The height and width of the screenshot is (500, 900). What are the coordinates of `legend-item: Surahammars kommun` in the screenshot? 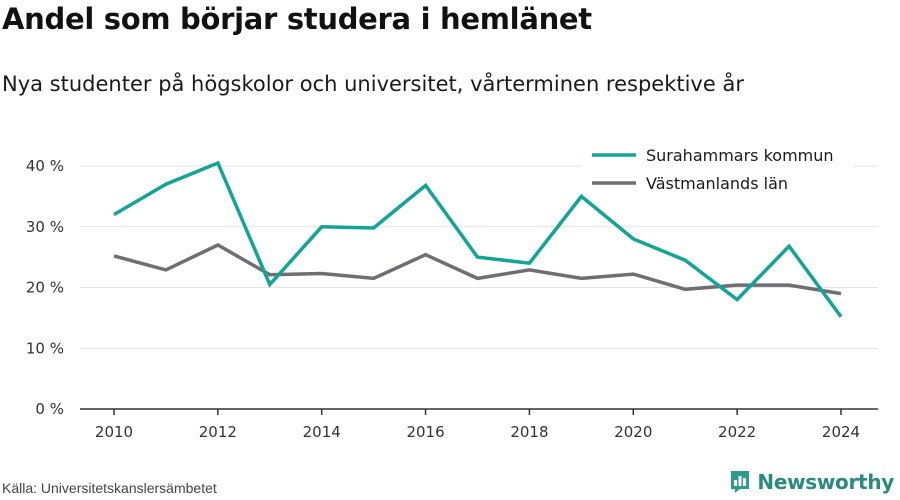 It's located at (718, 156).